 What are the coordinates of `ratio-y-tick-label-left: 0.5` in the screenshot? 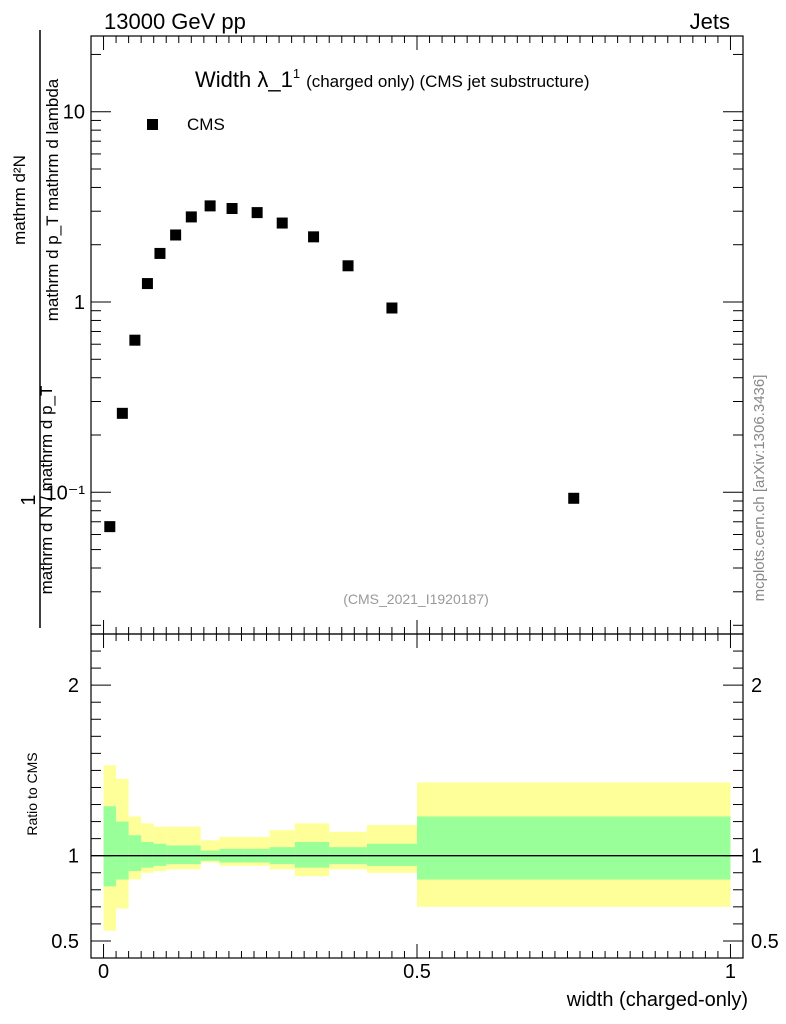 It's located at (65, 942).